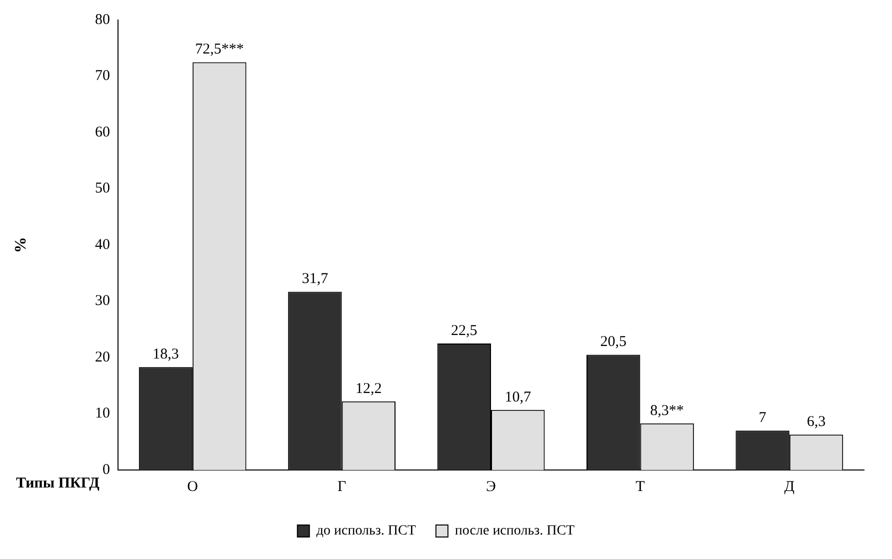  What do you see at coordinates (102, 357) in the screenshot?
I see `y-tick-label: 20` at bounding box center [102, 357].